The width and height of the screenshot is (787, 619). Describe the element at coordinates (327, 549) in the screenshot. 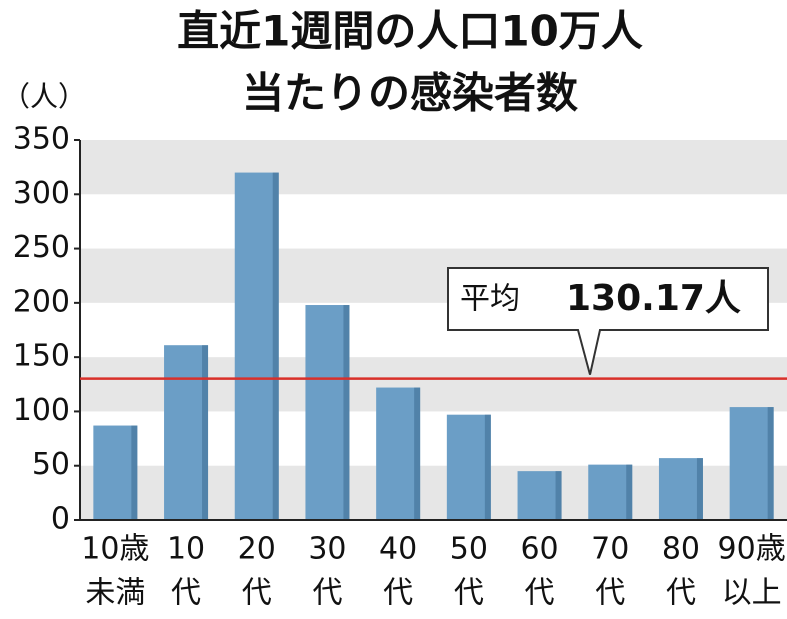

I see `x-tick-label: 30` at that location.